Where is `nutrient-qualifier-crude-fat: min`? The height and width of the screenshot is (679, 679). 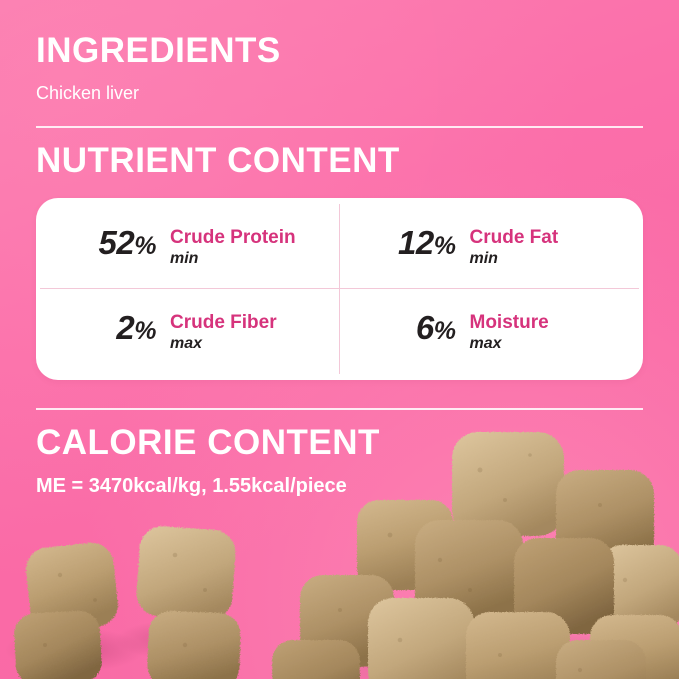
nutrient-qualifier-crude-fat: min is located at coordinates (483, 258).